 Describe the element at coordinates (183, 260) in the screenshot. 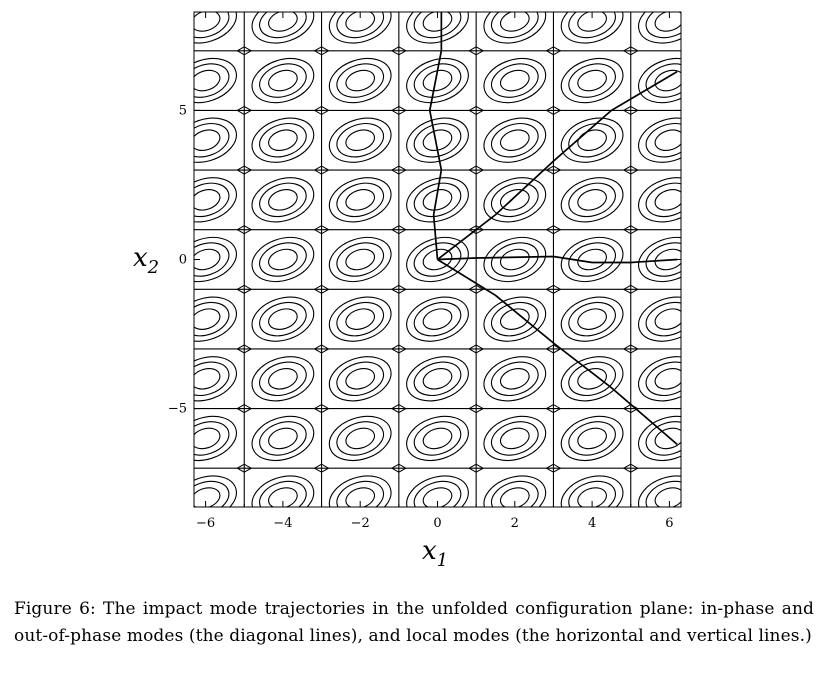

I see `y-tick-label: 0` at that location.